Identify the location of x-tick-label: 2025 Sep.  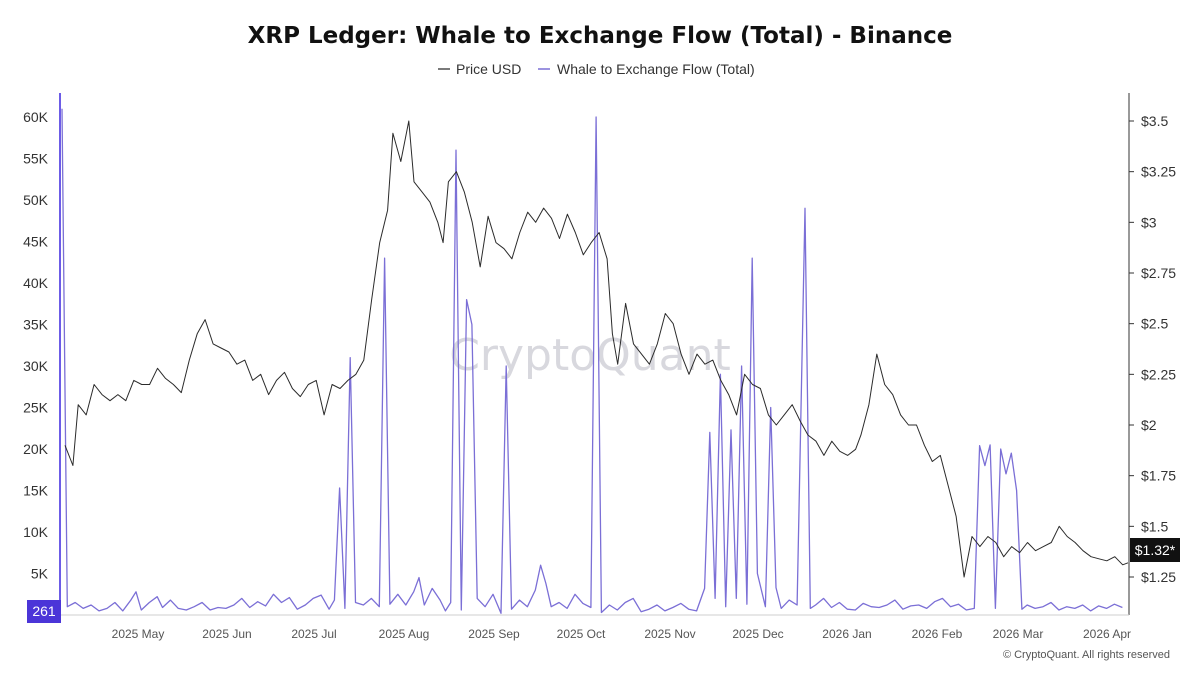
(494, 634).